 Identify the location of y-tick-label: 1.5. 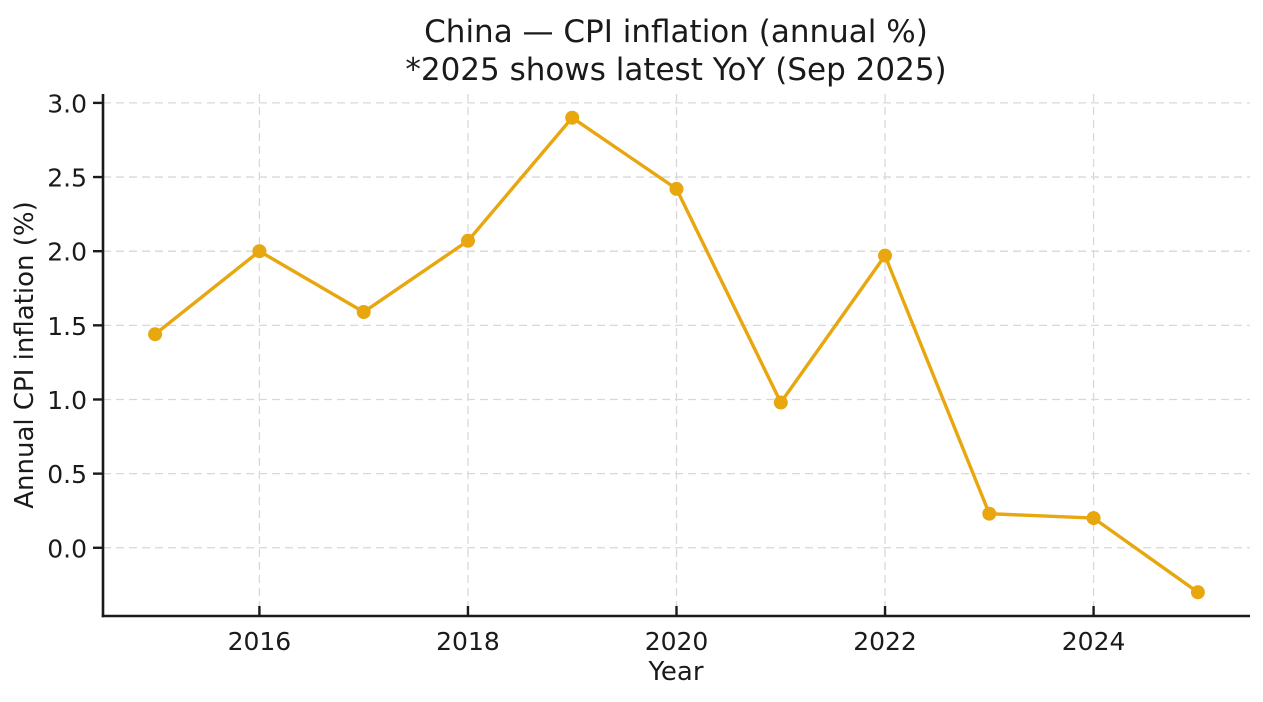
(67, 326).